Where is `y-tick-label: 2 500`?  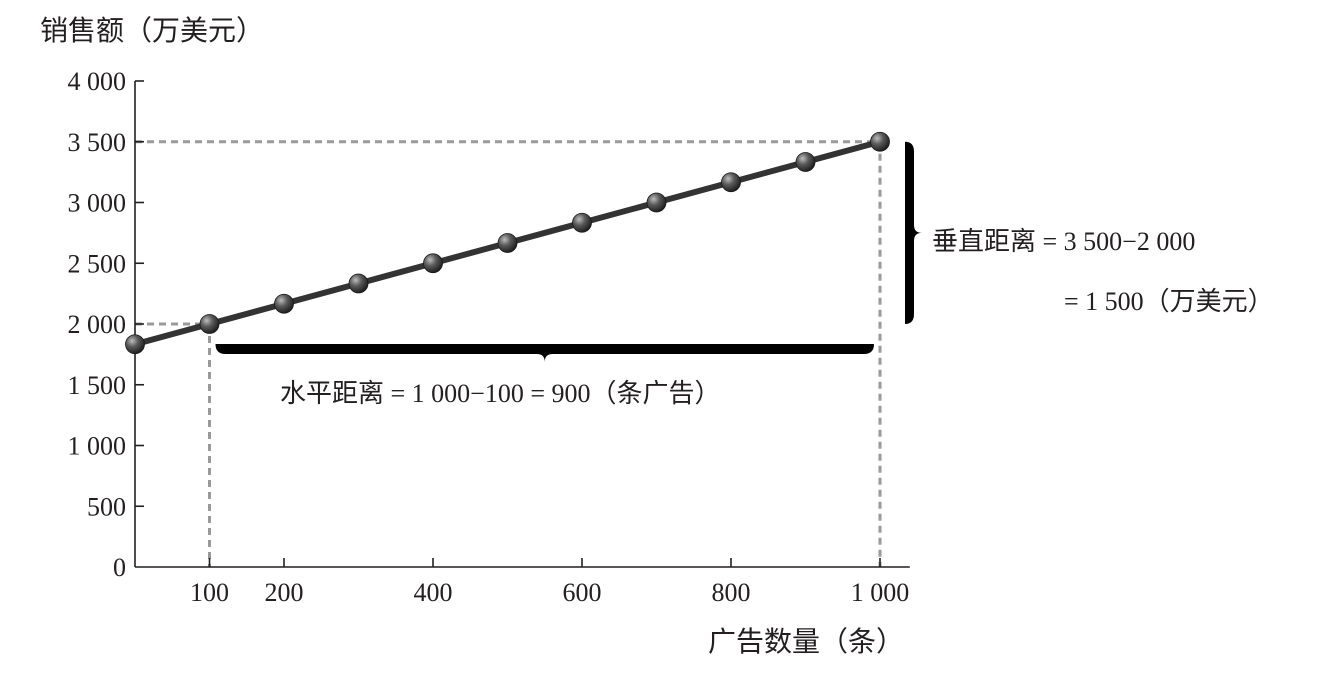
y-tick-label: 2 500 is located at coordinates (97, 263).